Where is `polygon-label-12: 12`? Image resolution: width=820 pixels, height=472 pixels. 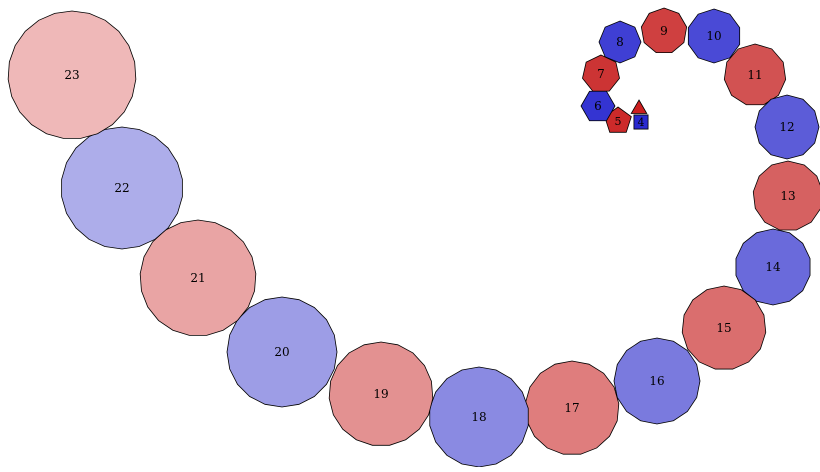
polygon-label-12: 12 is located at coordinates (786, 127).